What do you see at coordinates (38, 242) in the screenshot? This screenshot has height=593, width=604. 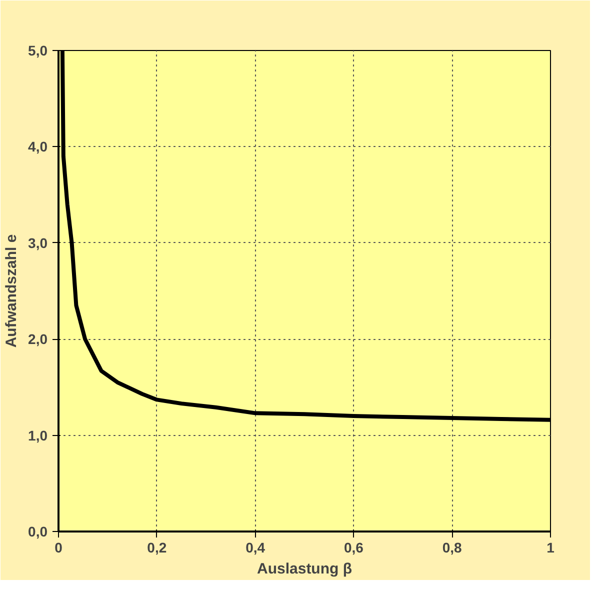 I see `y-tick-label: 3,0` at bounding box center [38, 242].